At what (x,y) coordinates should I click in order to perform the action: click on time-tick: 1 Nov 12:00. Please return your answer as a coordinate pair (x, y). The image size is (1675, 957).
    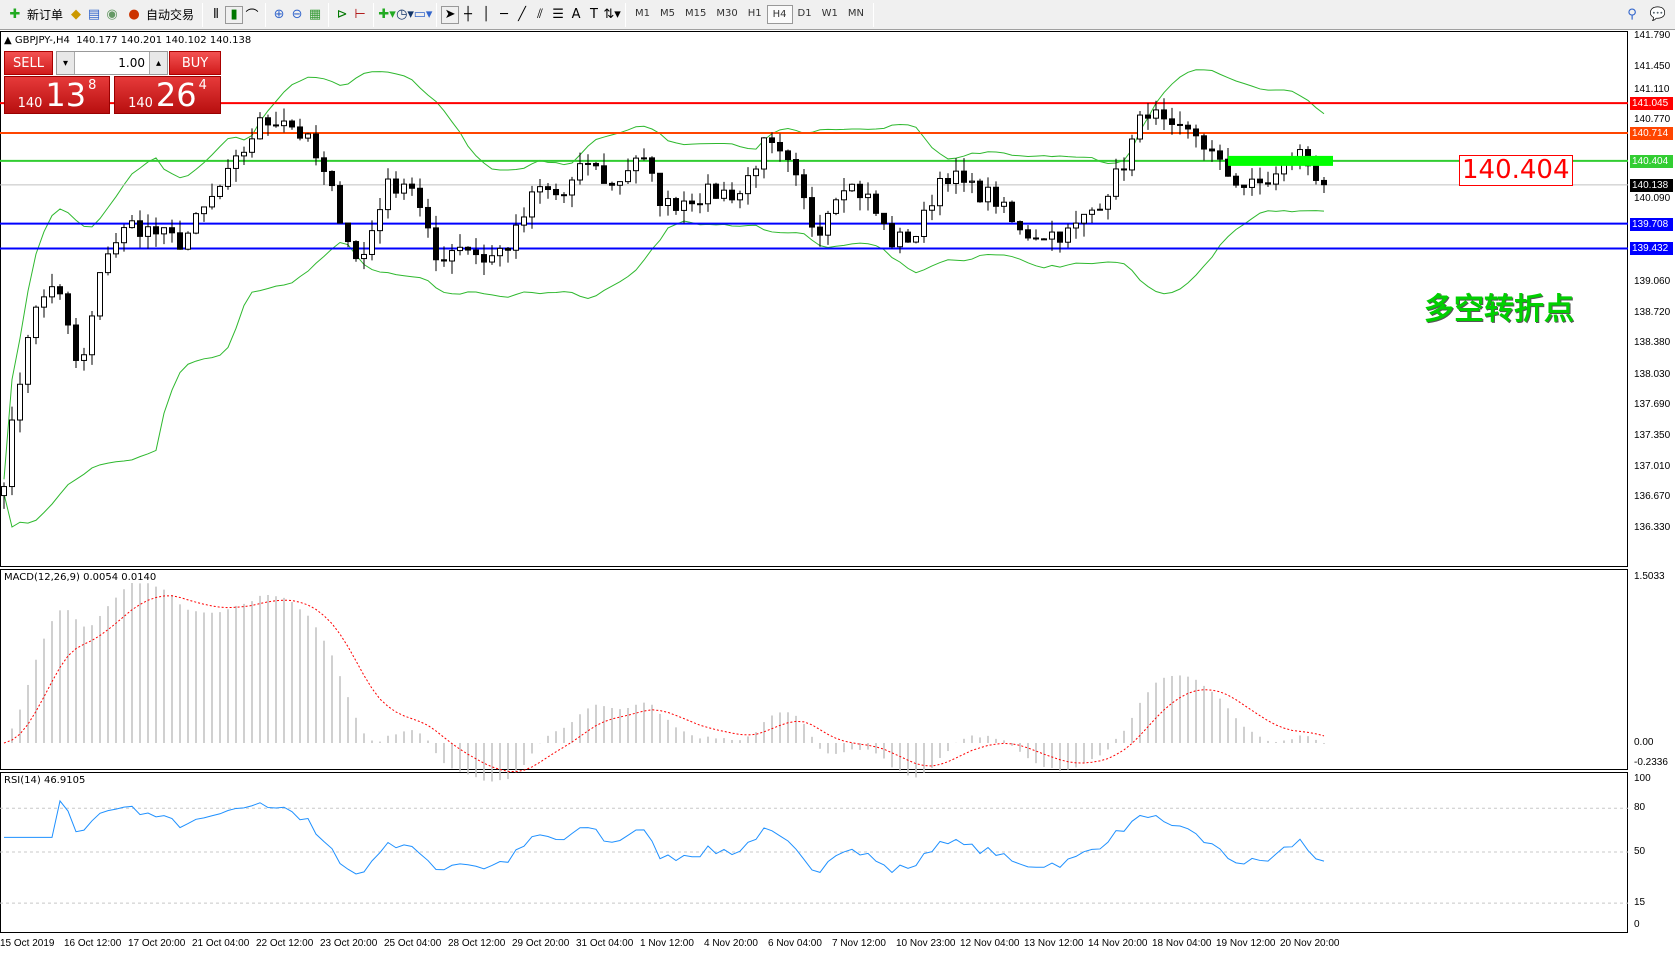
    Looking at the image, I should click on (667, 943).